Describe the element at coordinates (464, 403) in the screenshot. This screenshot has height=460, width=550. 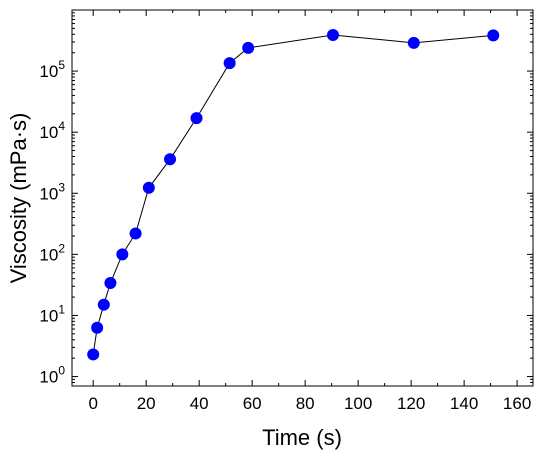
I see `x-tick-label: 140` at that location.